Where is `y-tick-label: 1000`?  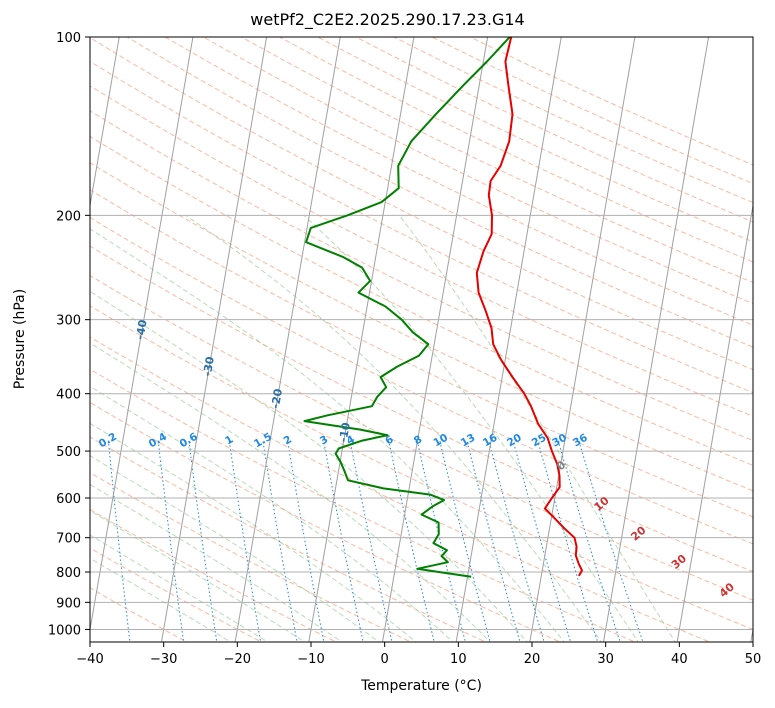 y-tick-label: 1000 is located at coordinates (64, 630).